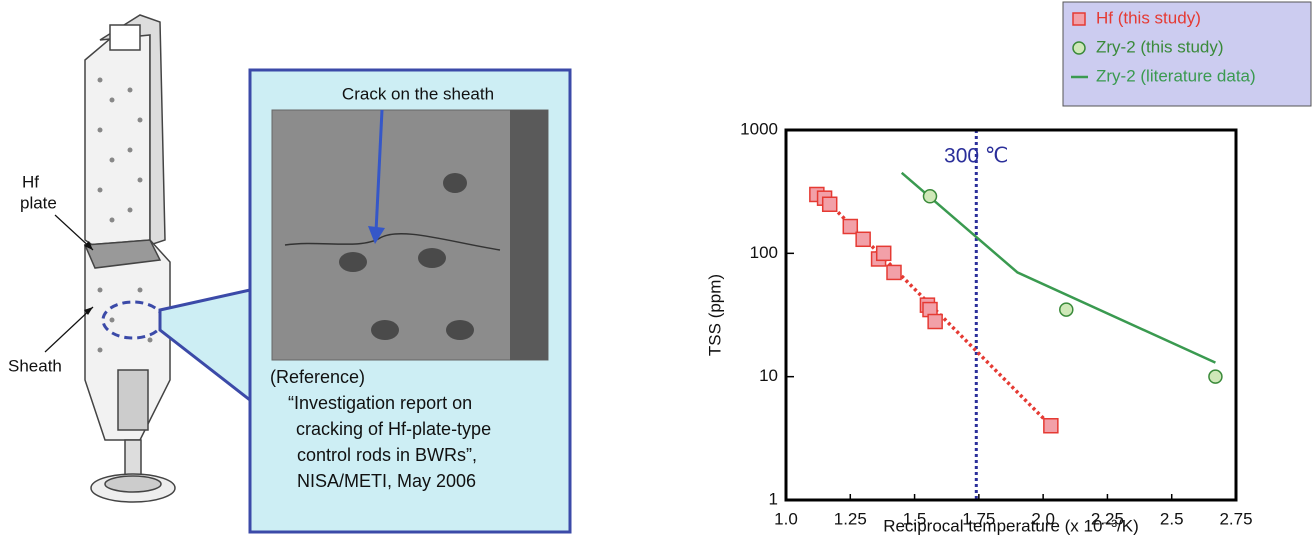 The width and height of the screenshot is (1316, 545). Describe the element at coordinates (317, 377) in the screenshot. I see `reference-line: (Reference)` at that location.